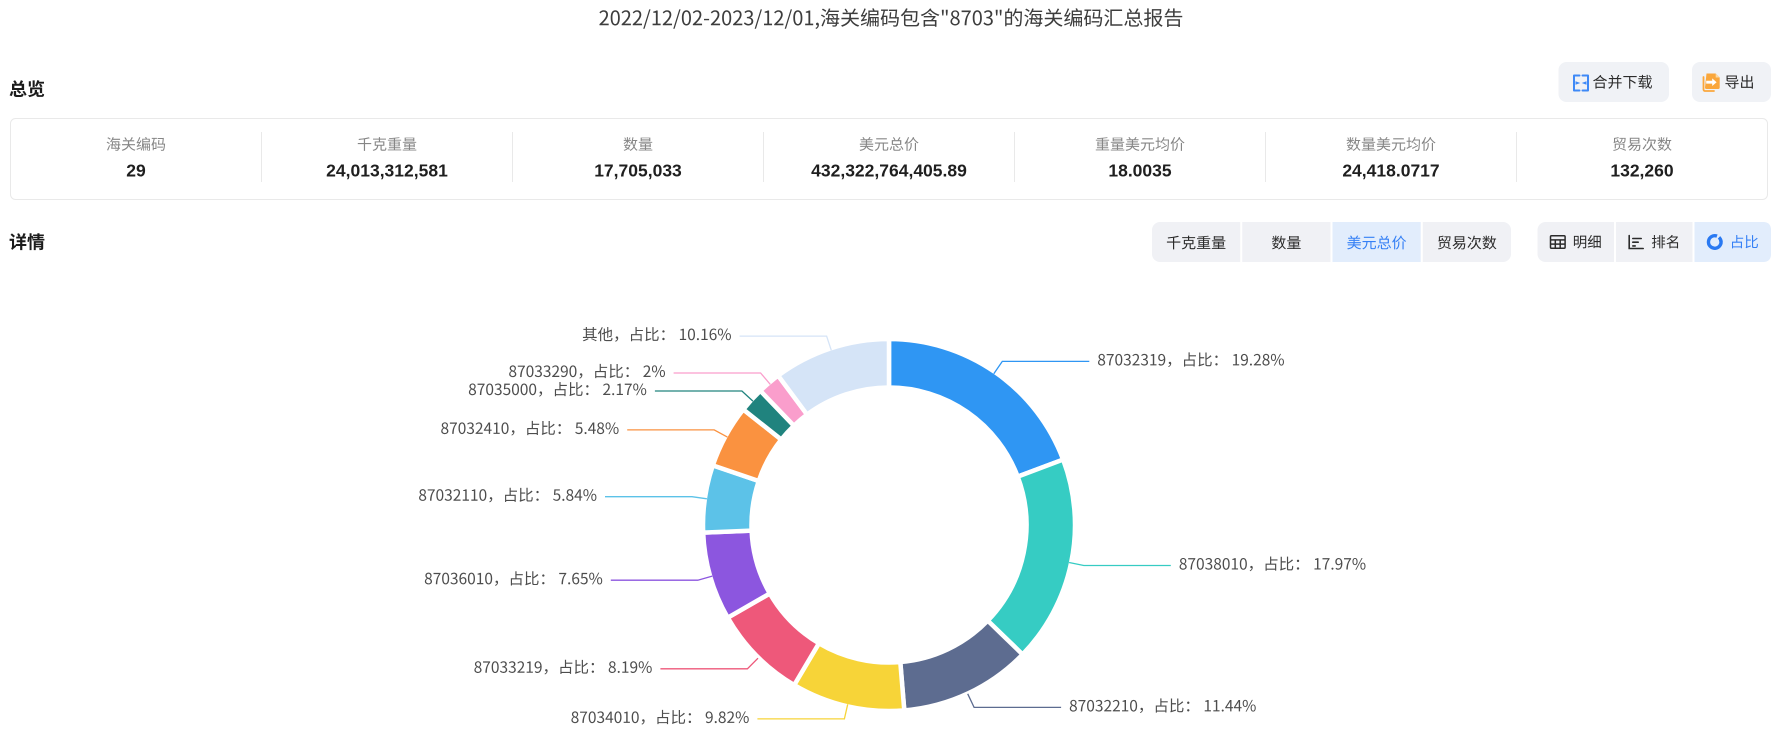 This screenshot has width=1778, height=735. I want to click on svg-text: 24,013,312,581, so click(387, 171).